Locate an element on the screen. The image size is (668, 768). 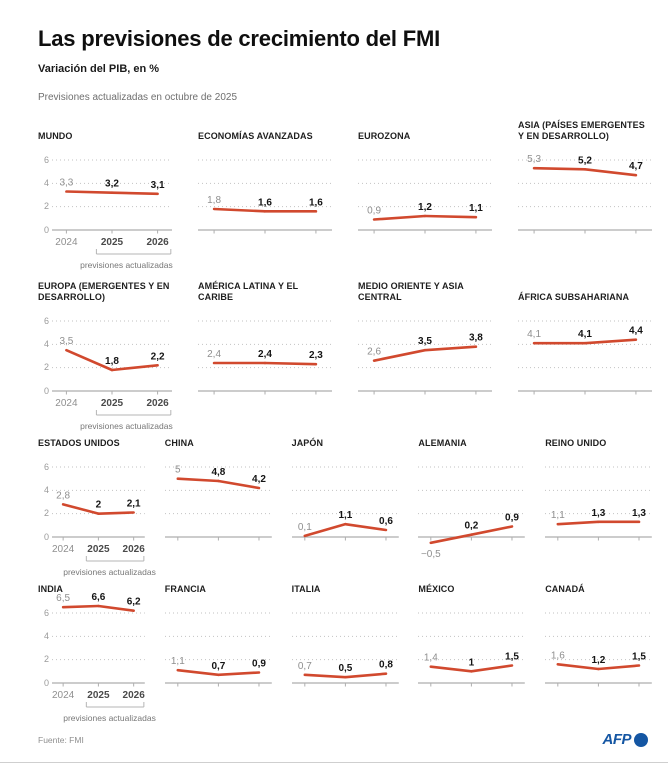
plot-area: 1,8 1,6 1,6 is located at coordinates (265, 192).